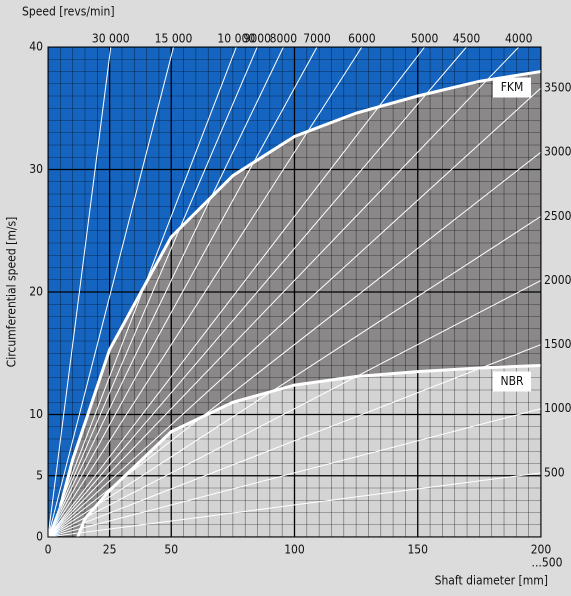  Describe the element at coordinates (36, 292) in the screenshot. I see `y-tick-label: 20` at that location.